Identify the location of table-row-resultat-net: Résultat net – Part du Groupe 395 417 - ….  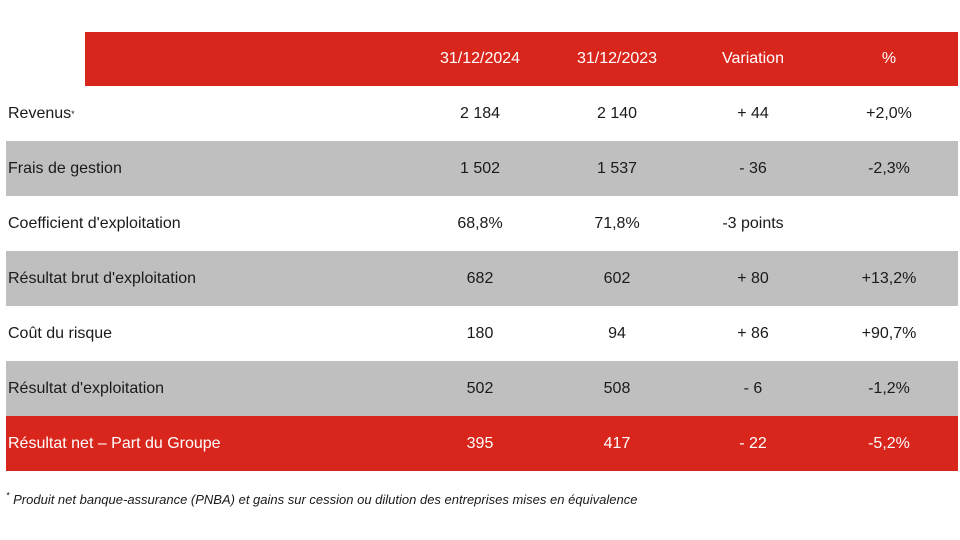
(482, 443).